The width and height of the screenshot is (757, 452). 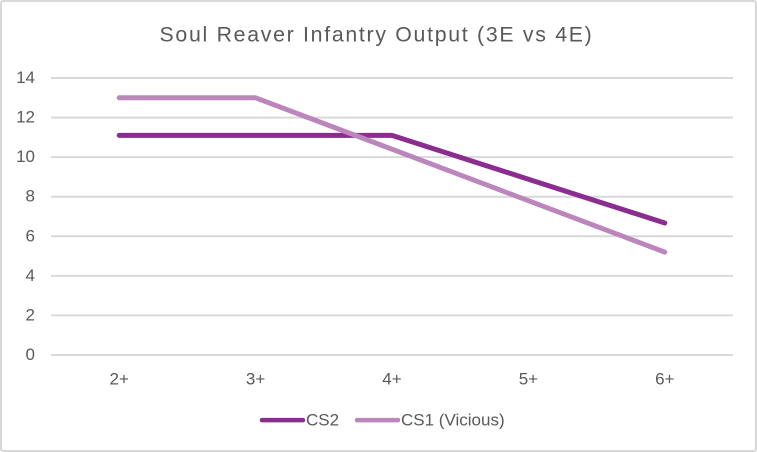 I want to click on svg-text: 8, so click(x=30, y=196).